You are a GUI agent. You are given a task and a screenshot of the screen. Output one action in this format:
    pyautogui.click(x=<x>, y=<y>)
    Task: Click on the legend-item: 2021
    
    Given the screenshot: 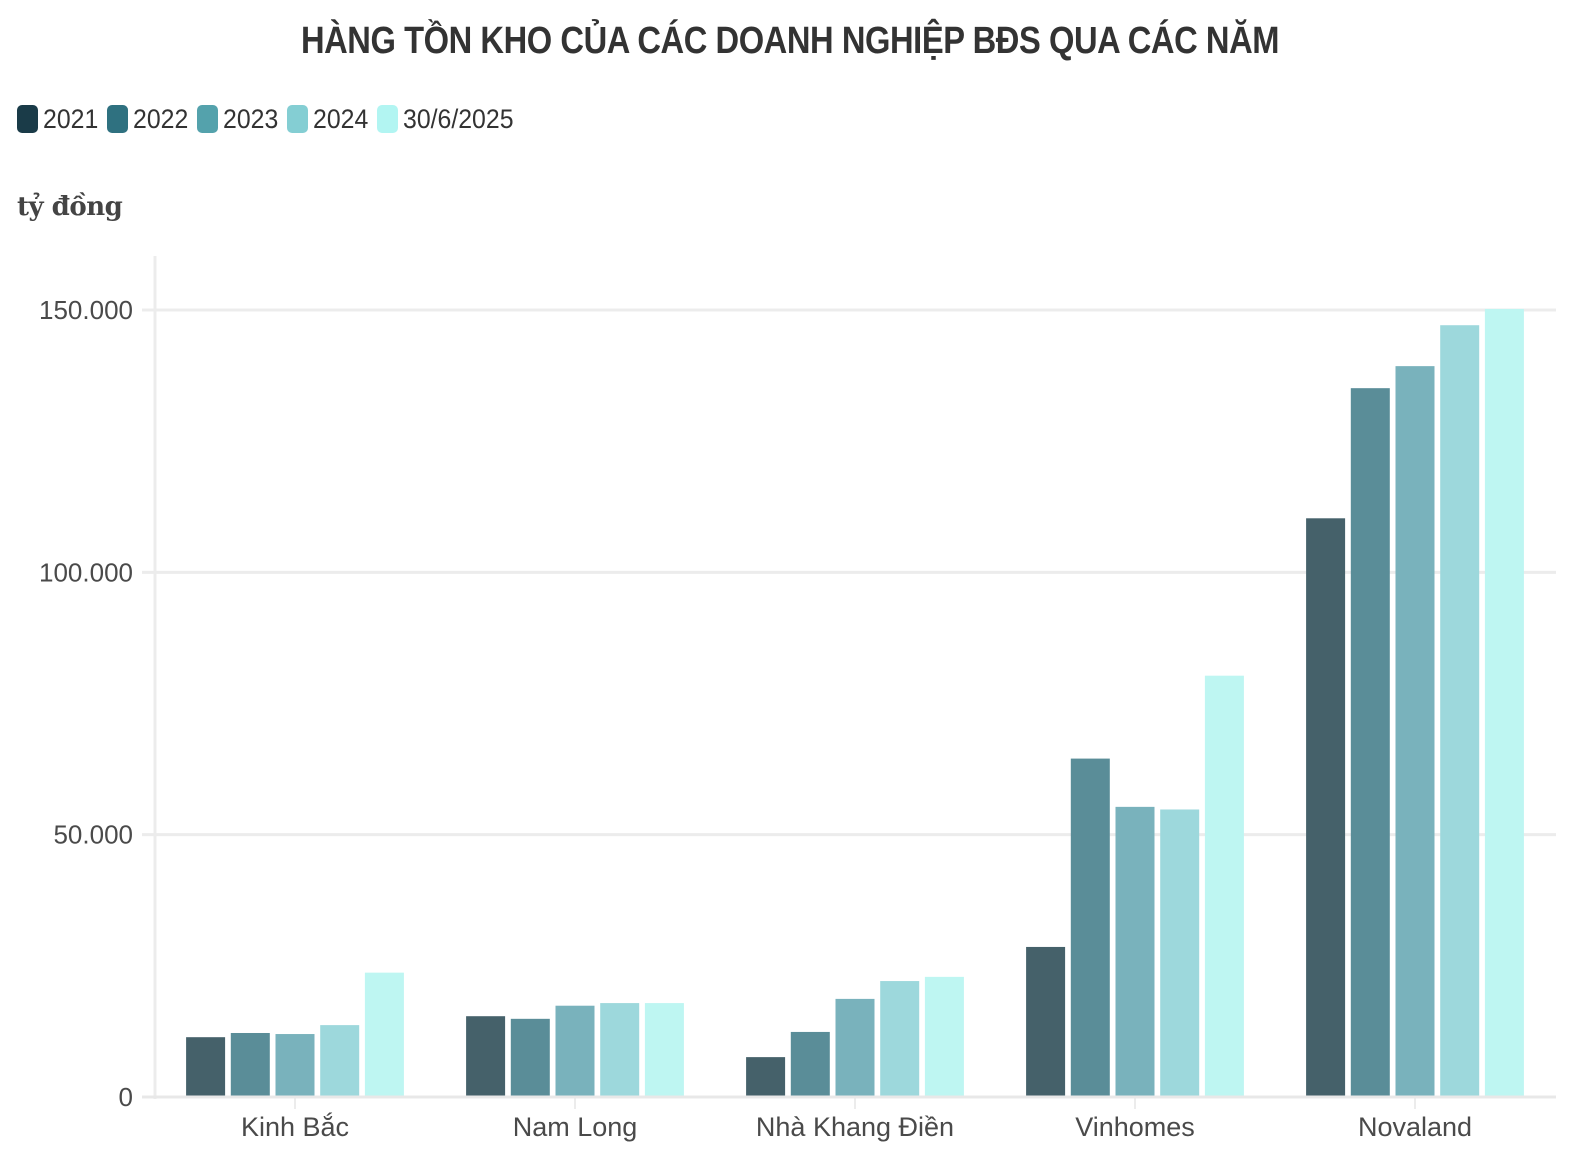 What is the action you would take?
    pyautogui.click(x=58, y=119)
    